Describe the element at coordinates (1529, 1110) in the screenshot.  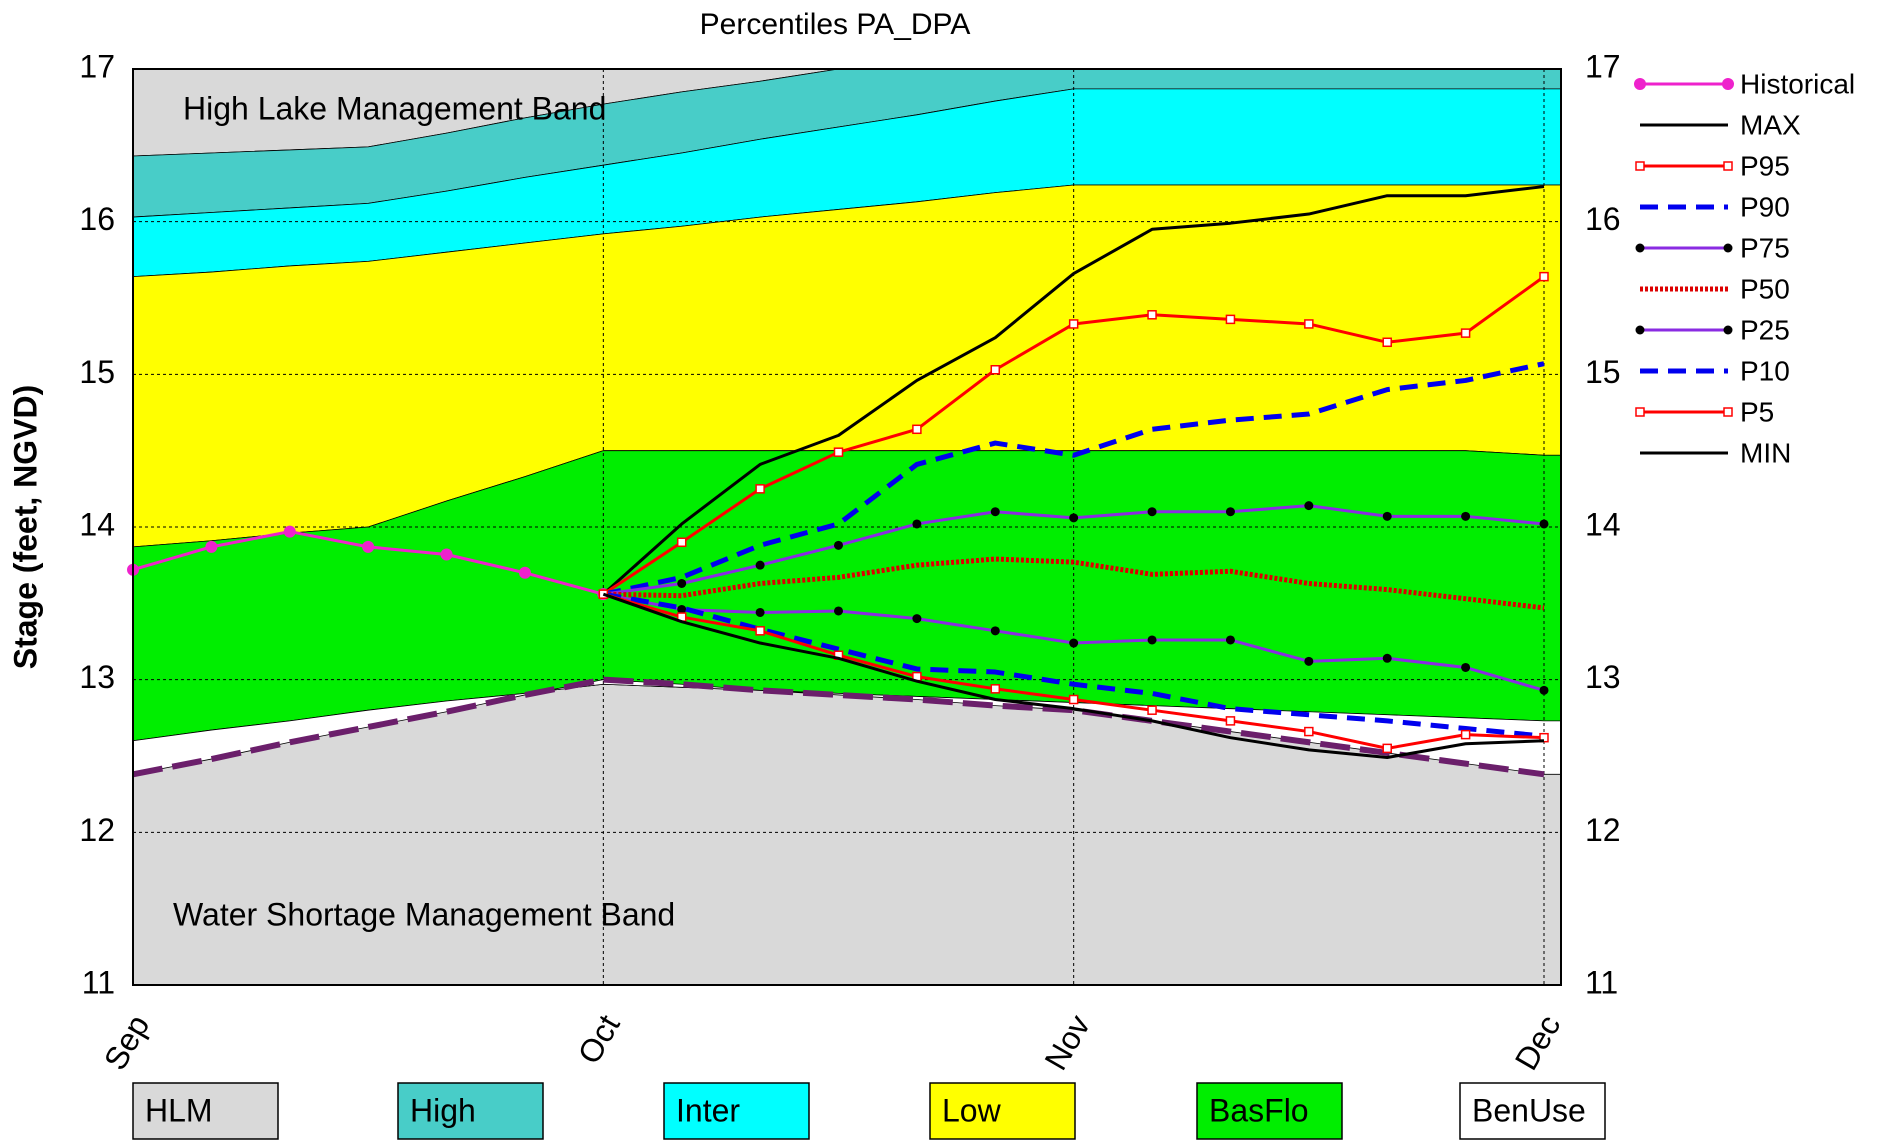
I see `band-legend-label: BenUse` at that location.